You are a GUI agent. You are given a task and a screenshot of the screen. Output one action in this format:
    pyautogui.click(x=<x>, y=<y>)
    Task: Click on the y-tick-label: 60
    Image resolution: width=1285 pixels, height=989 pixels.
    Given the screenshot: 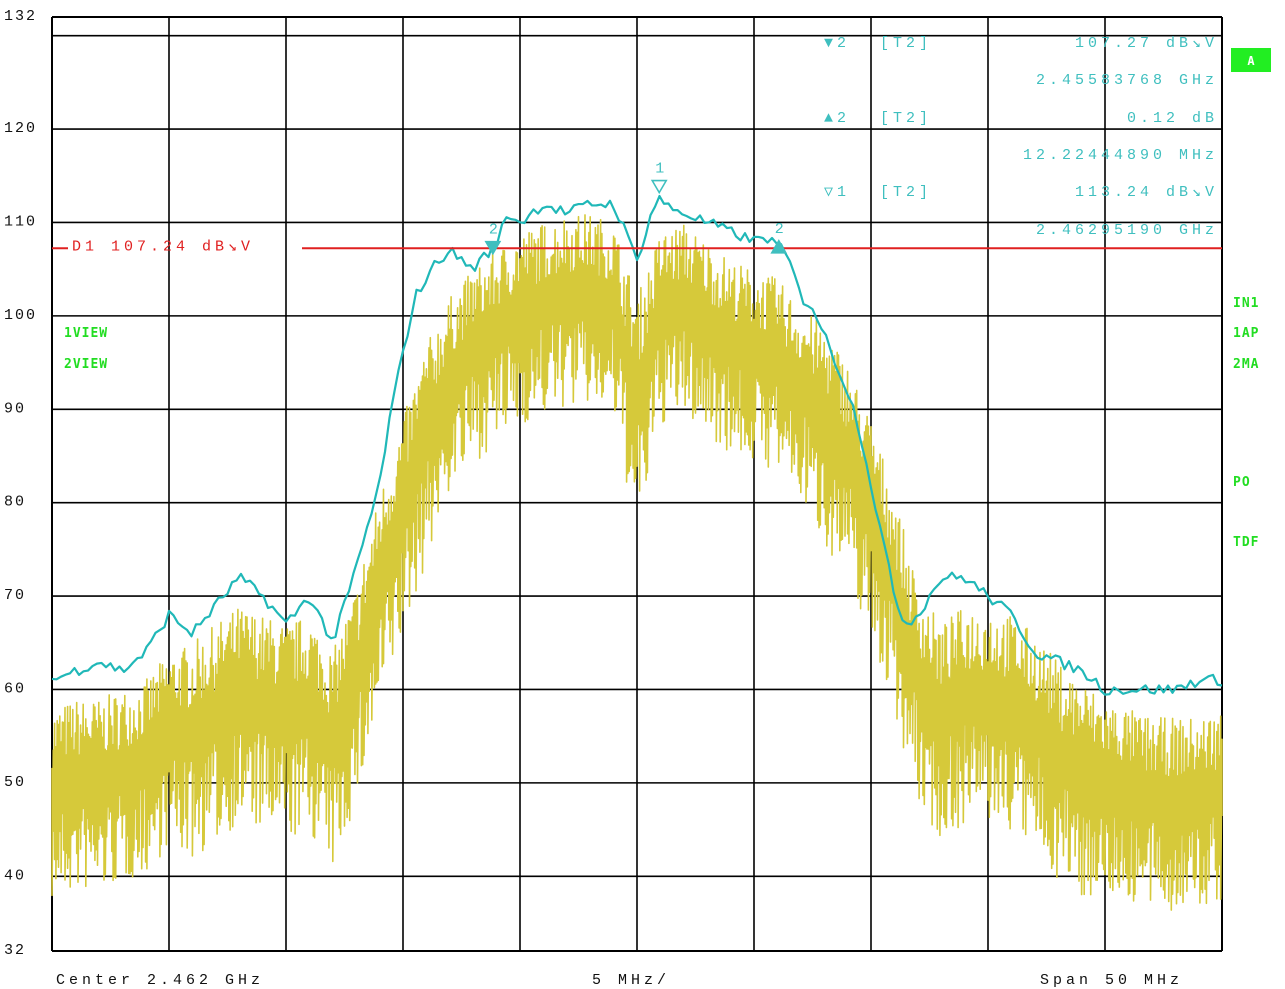 What is the action you would take?
    pyautogui.click(x=15, y=688)
    